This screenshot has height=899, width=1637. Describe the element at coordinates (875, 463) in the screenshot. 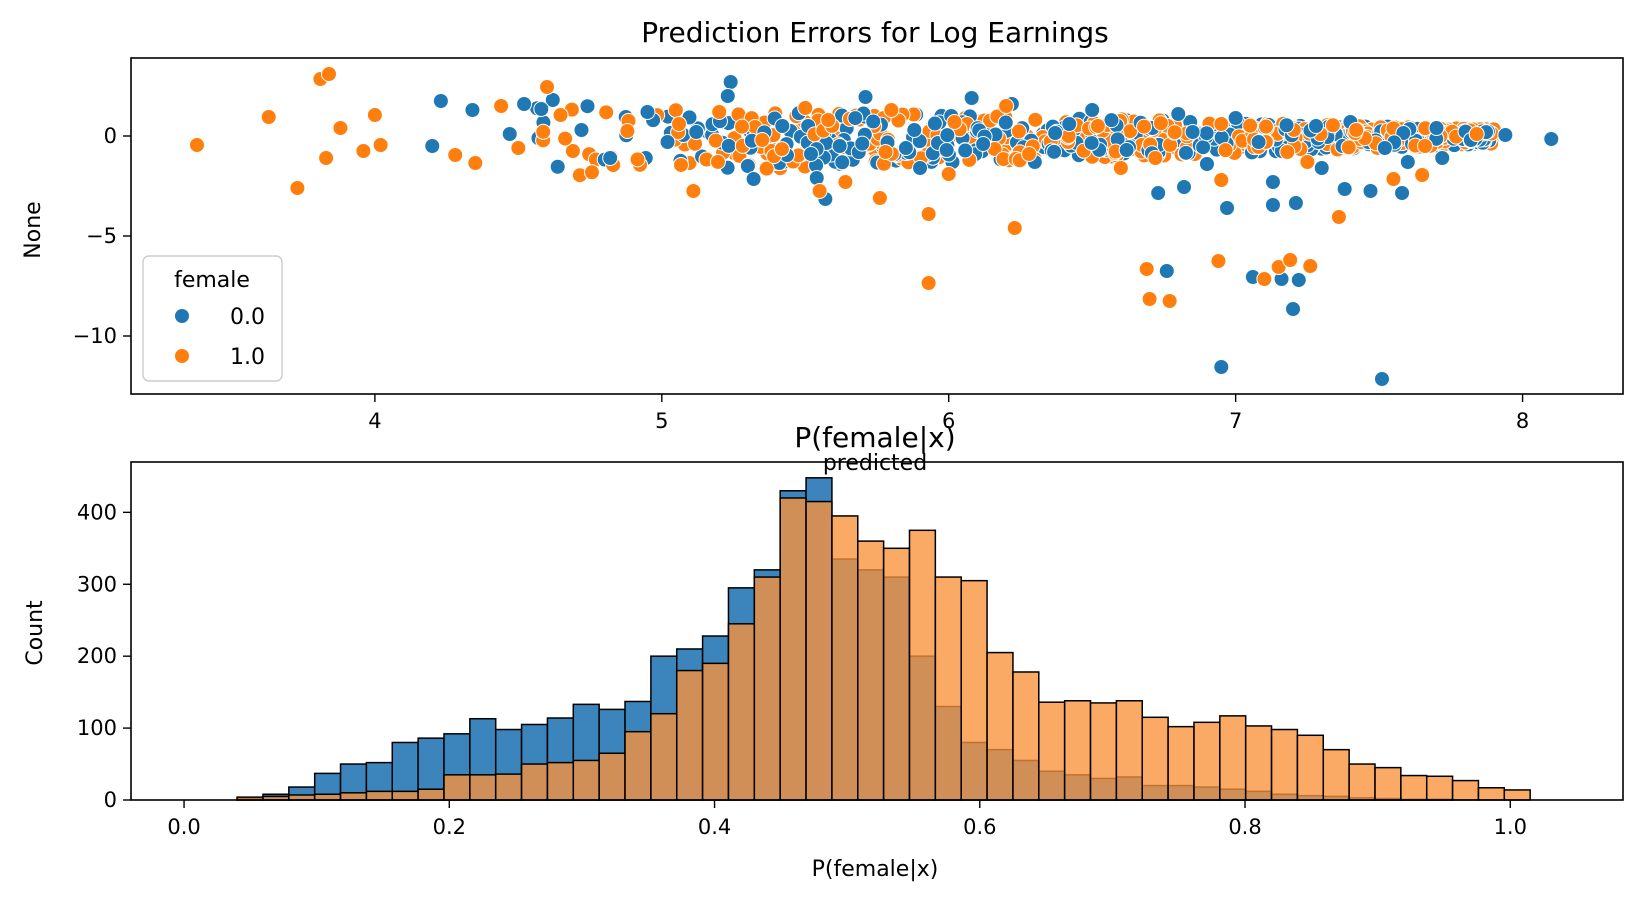

I see `scatter-x-label: predicted` at that location.